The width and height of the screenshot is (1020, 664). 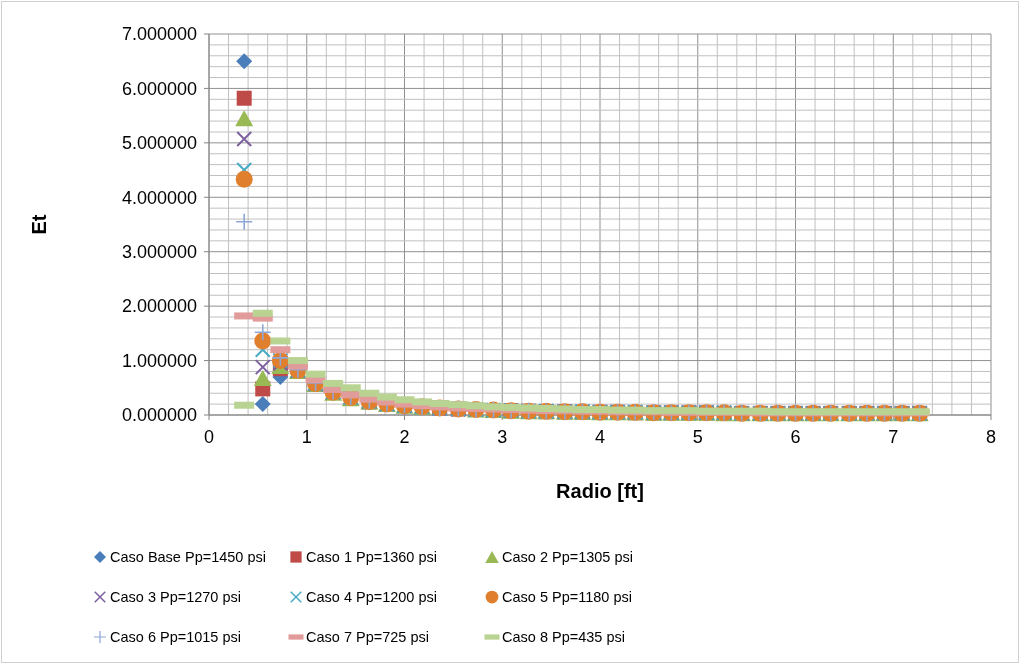 I want to click on x-tick-label: 2, so click(x=404, y=437).